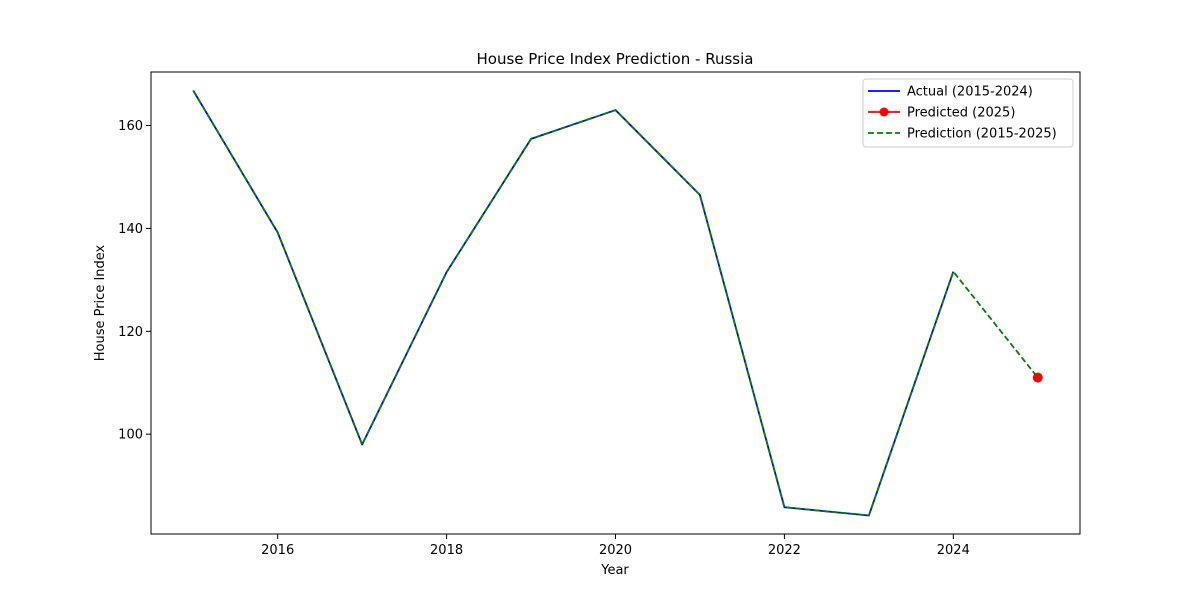 The image size is (1200, 604). I want to click on legend-label-series-0: Actual (2015-2024), so click(970, 92).